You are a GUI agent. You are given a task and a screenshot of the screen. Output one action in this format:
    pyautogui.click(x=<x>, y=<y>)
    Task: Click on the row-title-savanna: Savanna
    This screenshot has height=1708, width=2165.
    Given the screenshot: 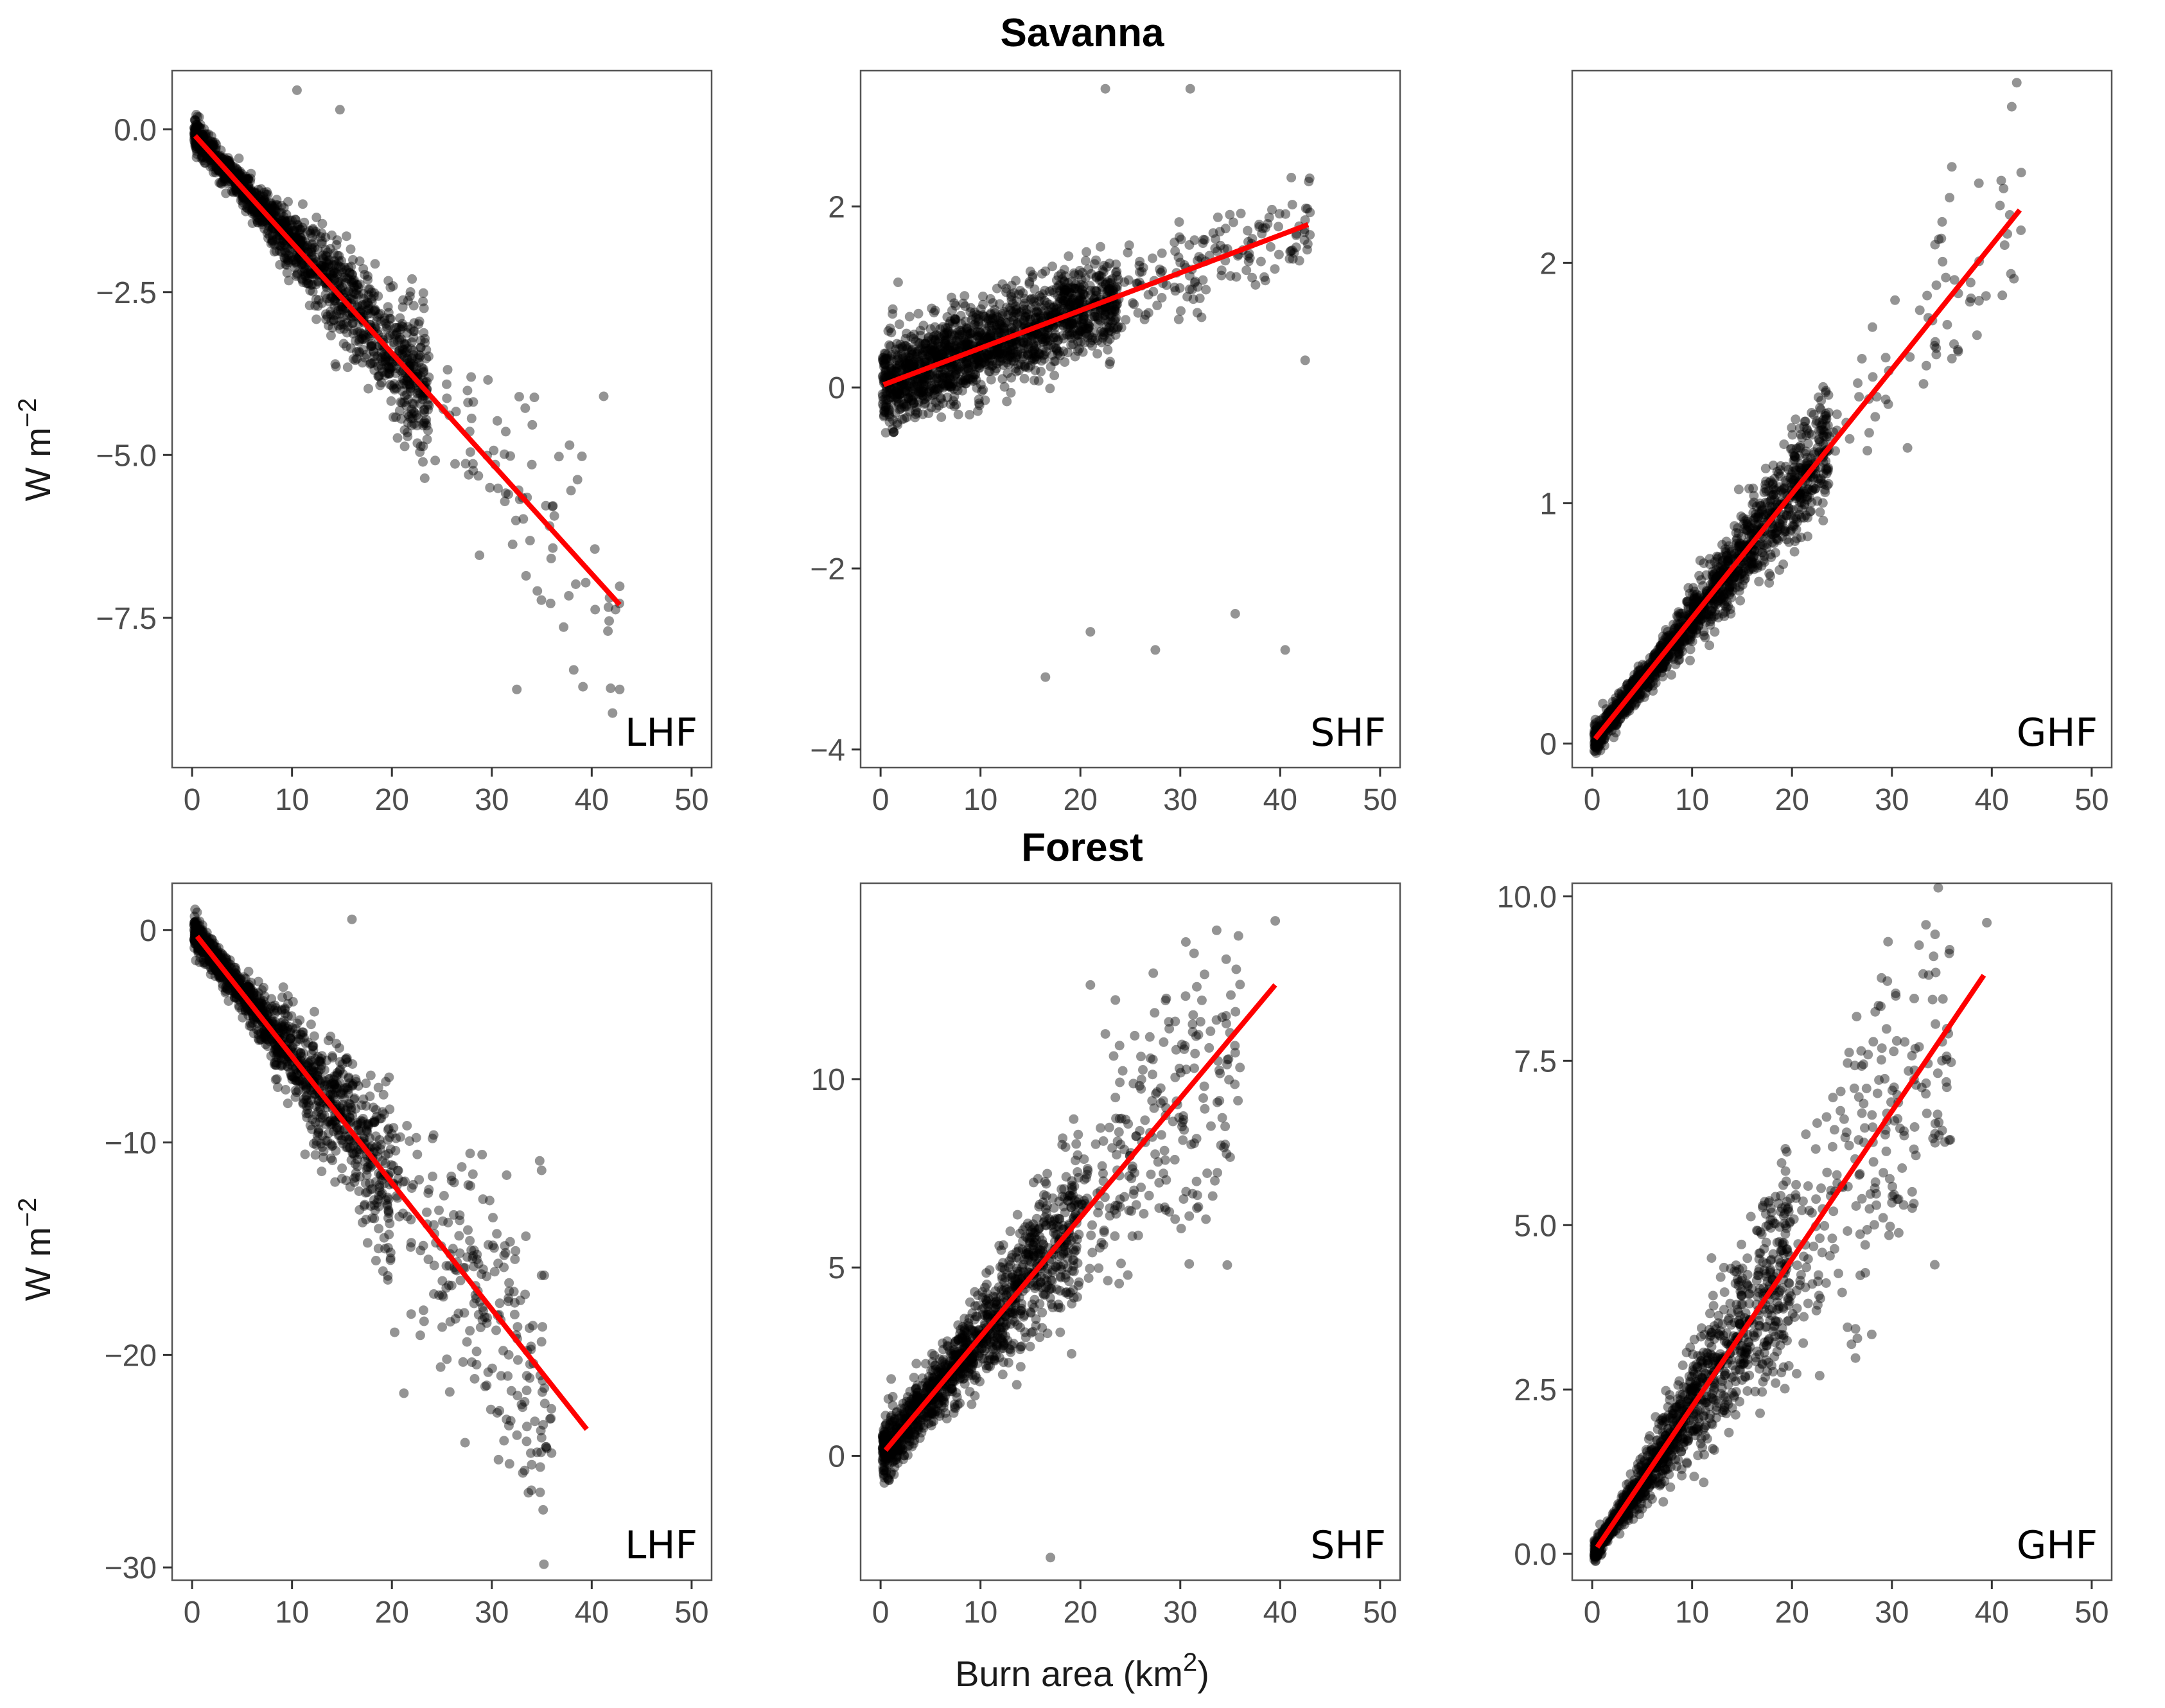 What is the action you would take?
    pyautogui.click(x=1082, y=33)
    